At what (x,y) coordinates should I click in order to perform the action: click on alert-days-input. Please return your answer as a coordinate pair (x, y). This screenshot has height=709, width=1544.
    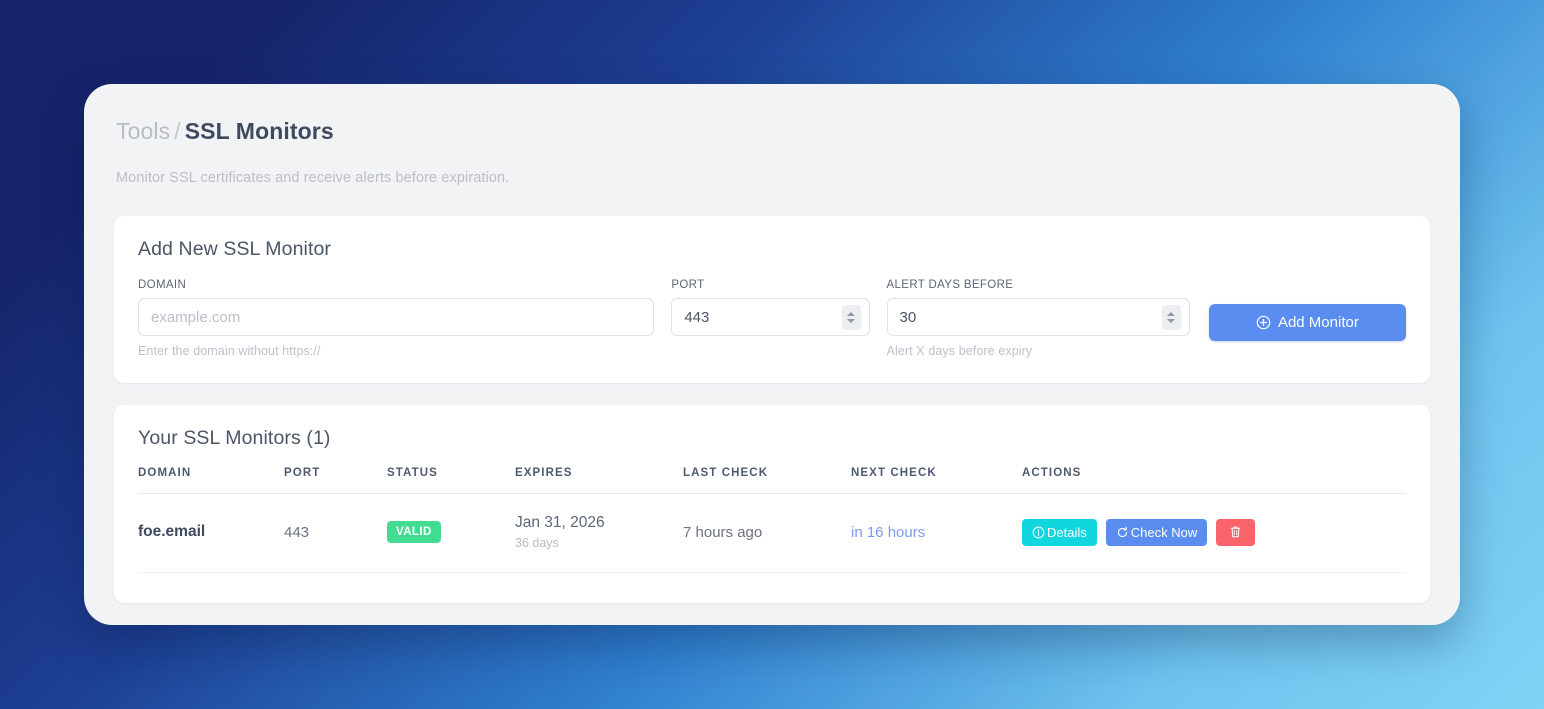
    Looking at the image, I should click on (1038, 317).